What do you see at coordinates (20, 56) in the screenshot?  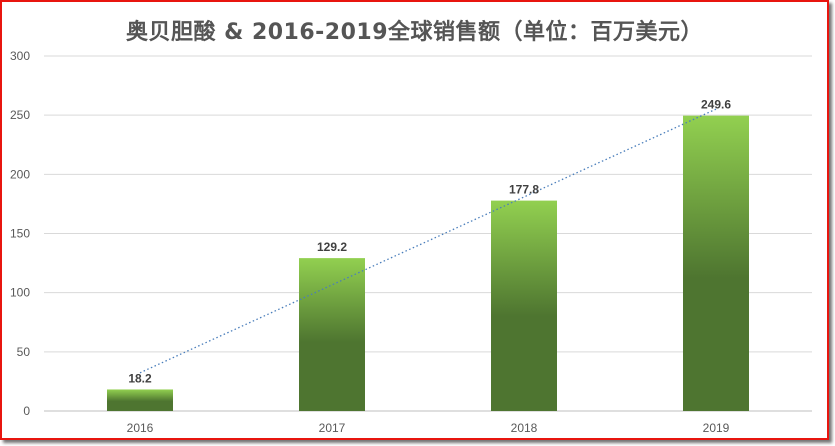 I see `y-tick-label: 300` at bounding box center [20, 56].